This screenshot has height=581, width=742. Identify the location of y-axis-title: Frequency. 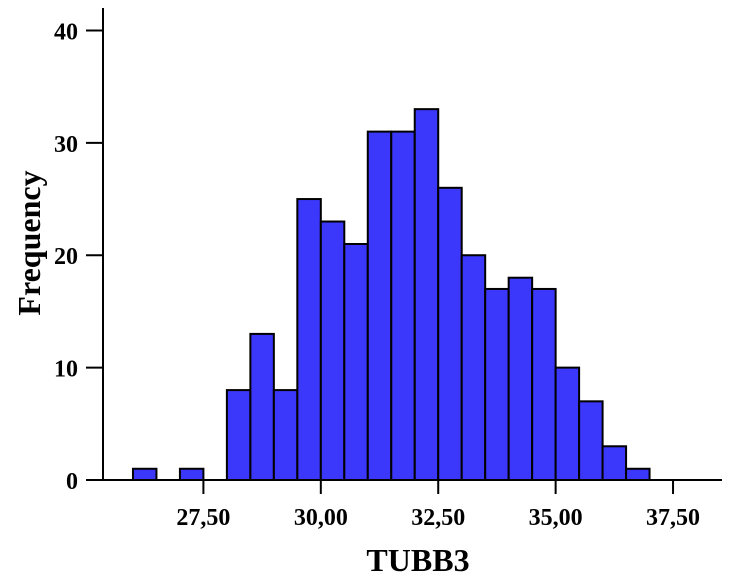
(29, 242).